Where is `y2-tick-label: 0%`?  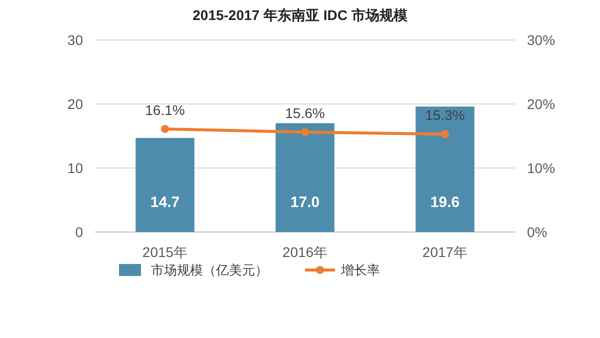 y2-tick-label: 0% is located at coordinates (537, 232).